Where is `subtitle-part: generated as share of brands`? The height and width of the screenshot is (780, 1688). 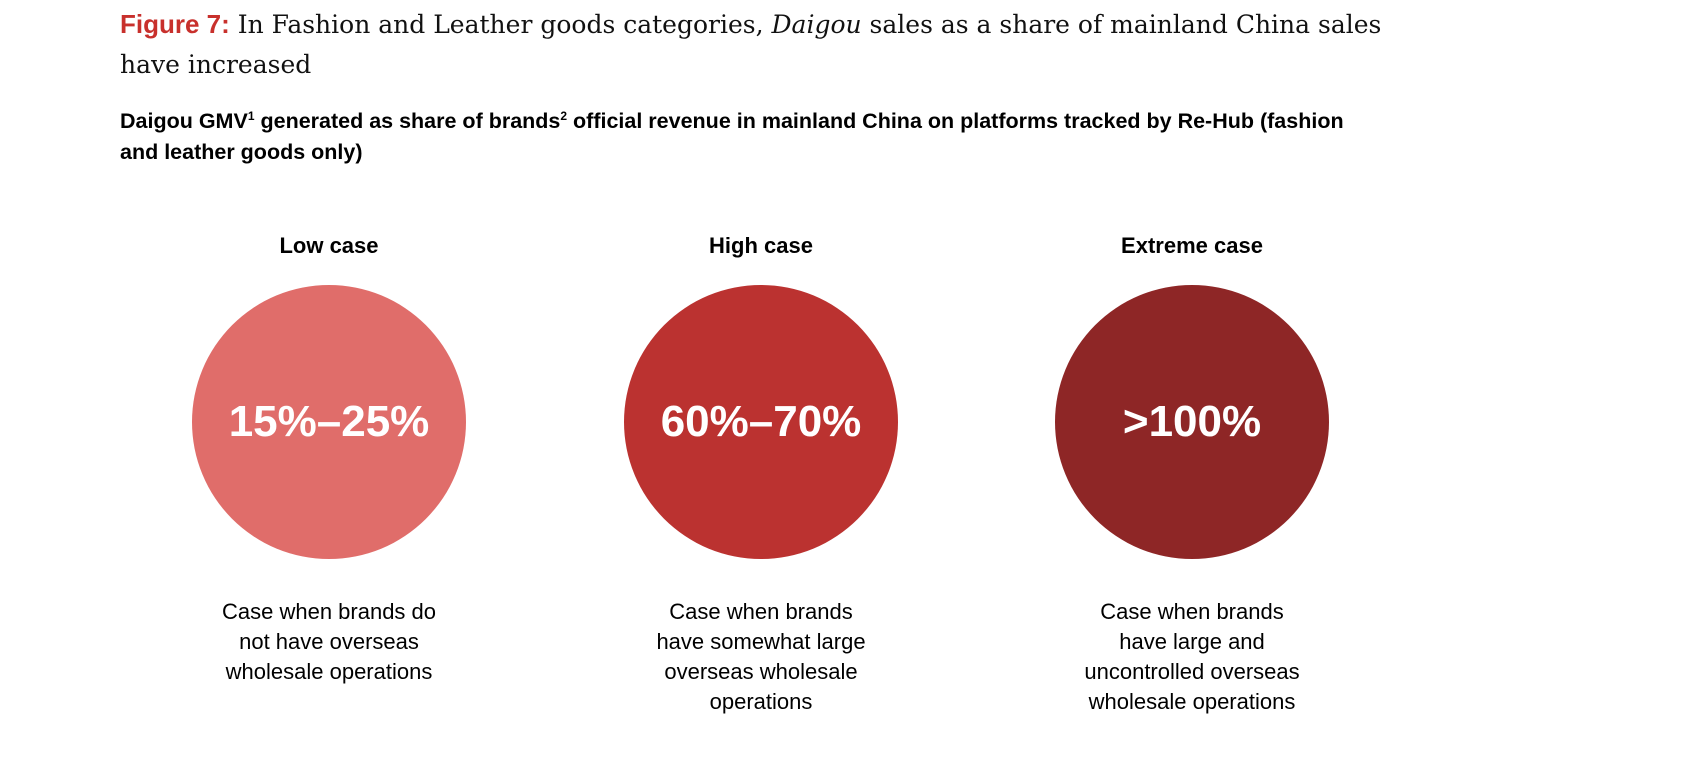
subtitle-part: generated as share of brands is located at coordinates (407, 121).